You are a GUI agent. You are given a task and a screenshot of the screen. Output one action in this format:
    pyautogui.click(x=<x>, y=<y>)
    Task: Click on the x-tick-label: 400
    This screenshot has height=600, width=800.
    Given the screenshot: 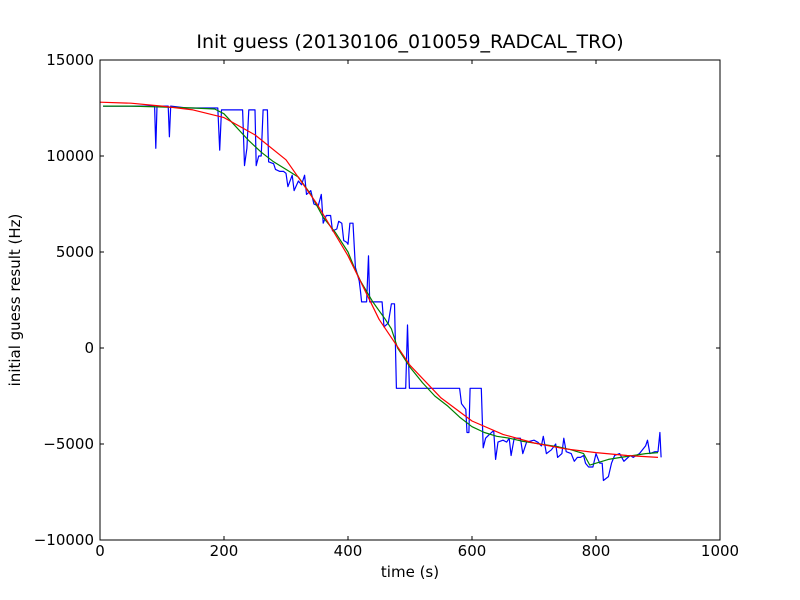 What is the action you would take?
    pyautogui.click(x=348, y=551)
    